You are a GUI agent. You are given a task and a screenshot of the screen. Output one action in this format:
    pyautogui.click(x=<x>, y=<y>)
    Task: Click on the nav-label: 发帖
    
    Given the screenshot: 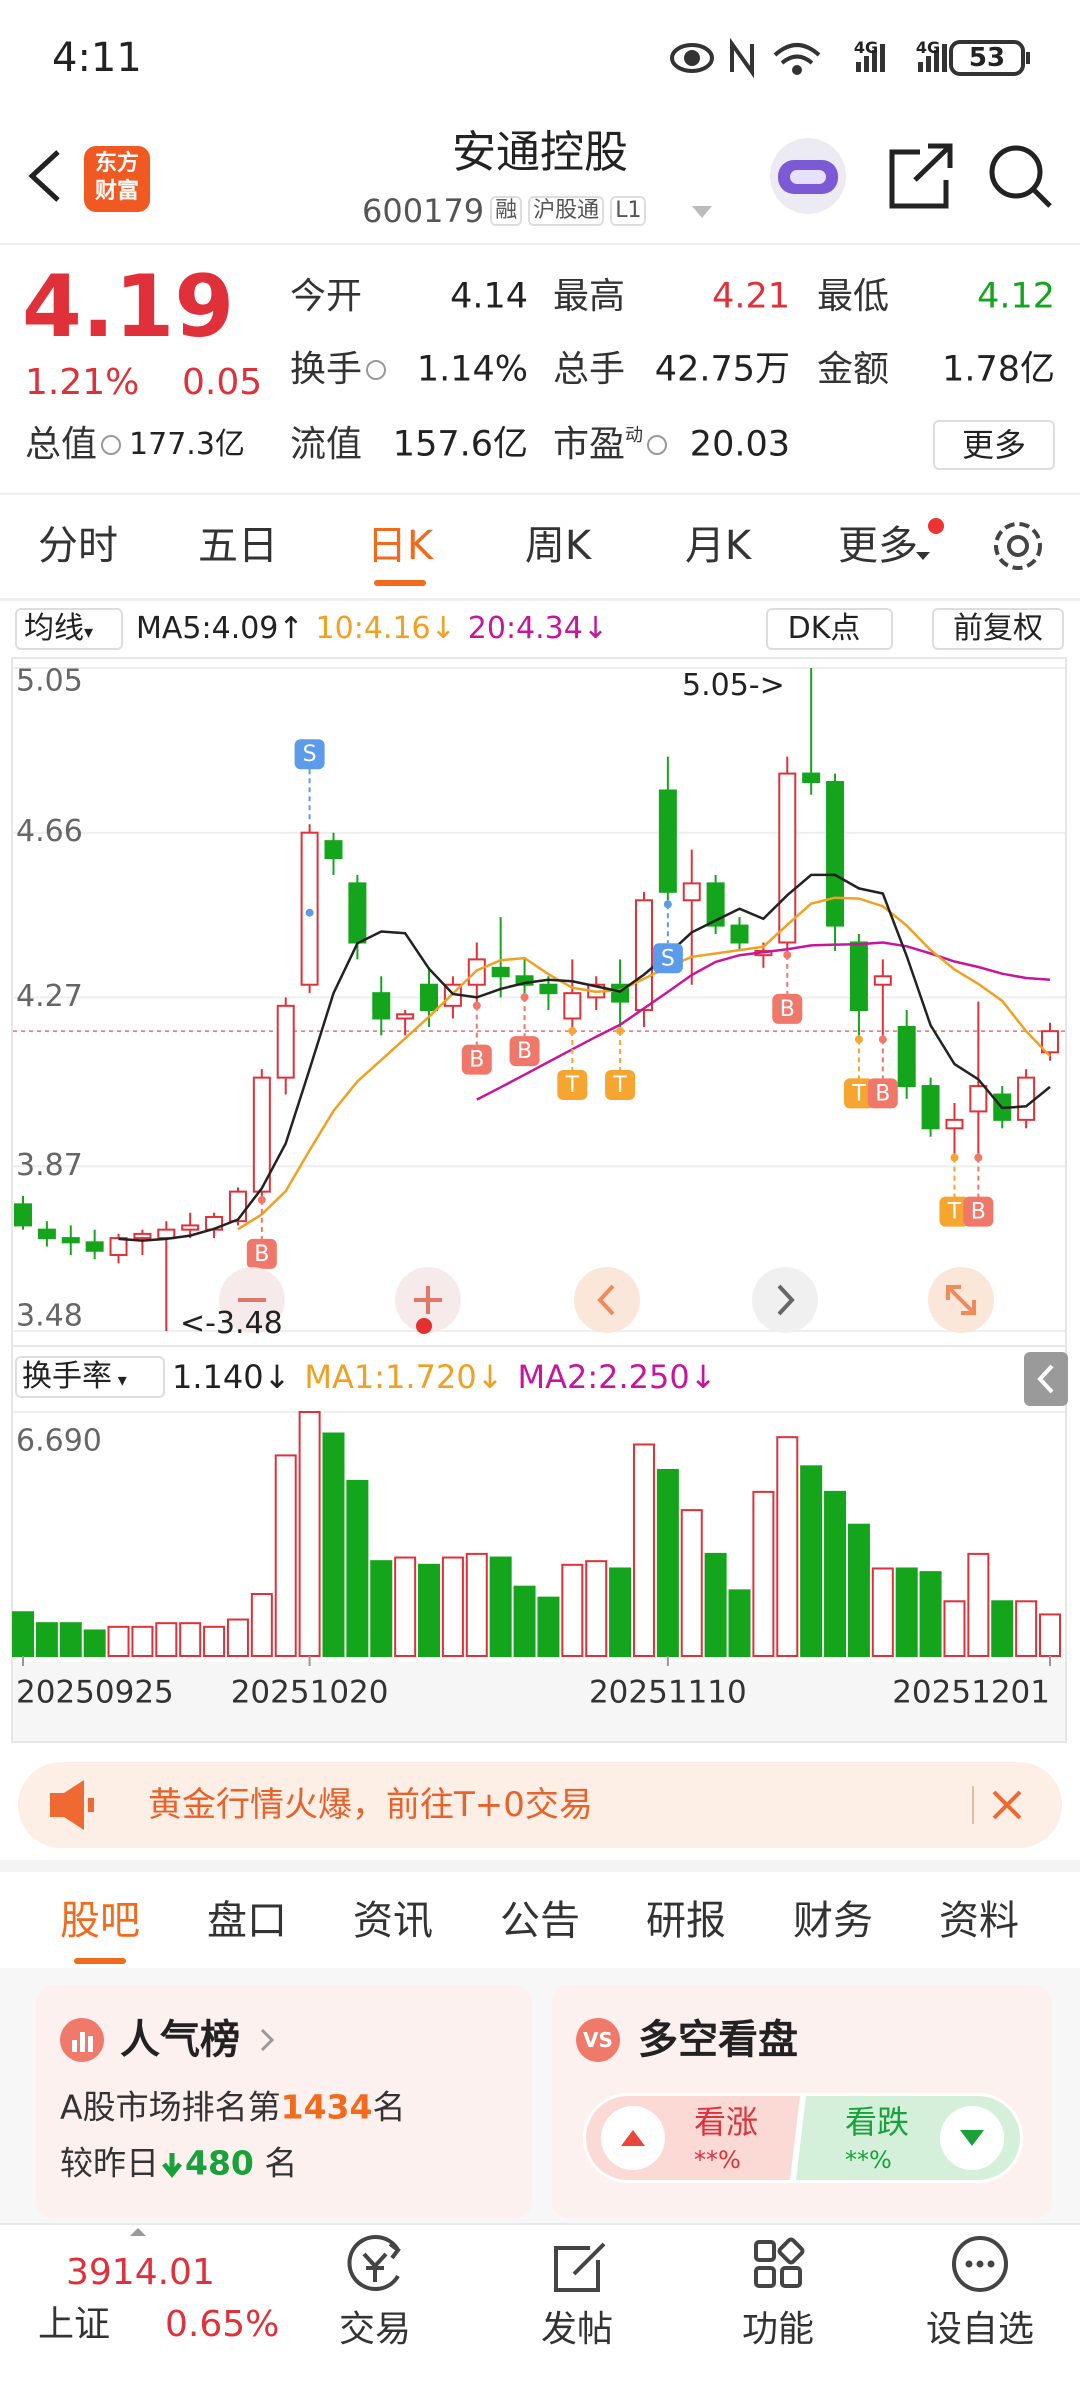 What is the action you would take?
    pyautogui.click(x=577, y=2329)
    